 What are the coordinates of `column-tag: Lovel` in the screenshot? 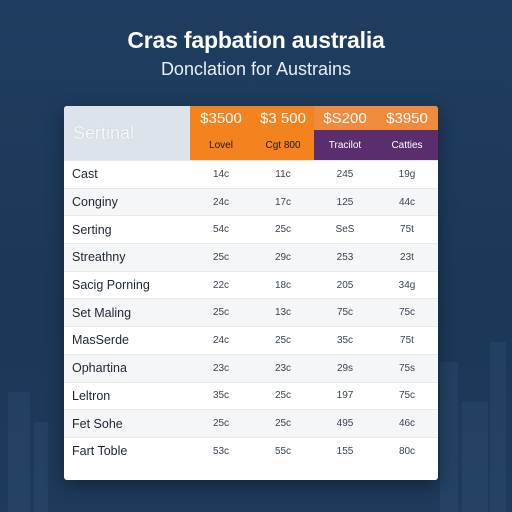 It's located at (221, 145).